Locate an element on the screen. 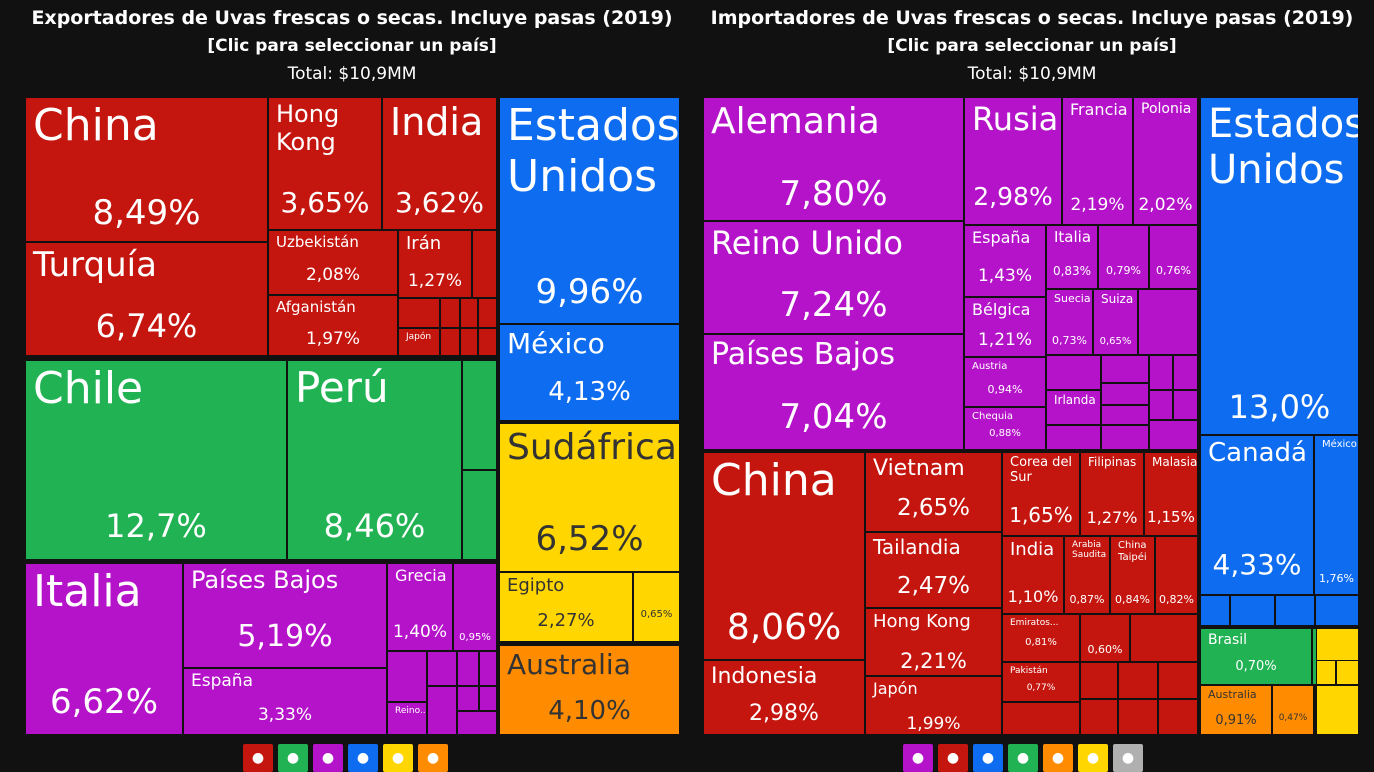 This screenshot has width=1374, height=772. tile-estados-unidos: Estados Unidos 9,96% is located at coordinates (589, 210).